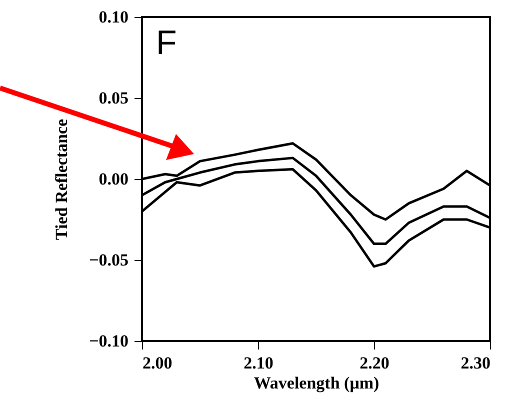 The image size is (525, 420). I want to click on x-tick-label: 2.00, so click(157, 363).